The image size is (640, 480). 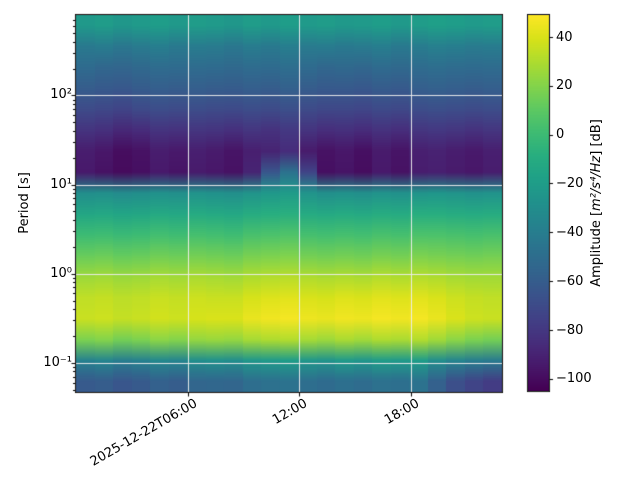 What do you see at coordinates (57, 362) in the screenshot?
I see `y-tick-label-01s: 10⁻¹` at bounding box center [57, 362].